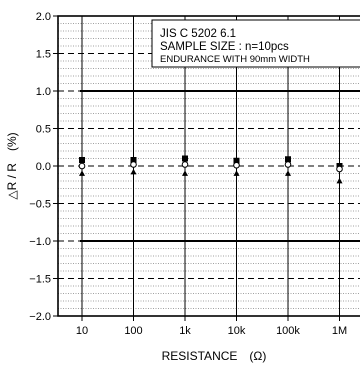 This screenshot has height=369, width=360. What do you see at coordinates (185, 331) in the screenshot?
I see `x-tick-label: 1k` at bounding box center [185, 331].